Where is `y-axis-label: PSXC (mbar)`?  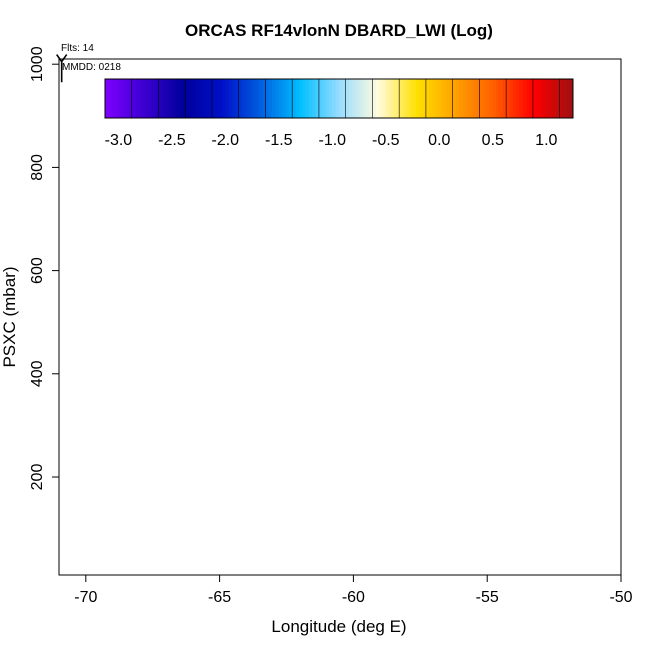 y-axis-label: PSXC (mbar) is located at coordinates (9, 316).